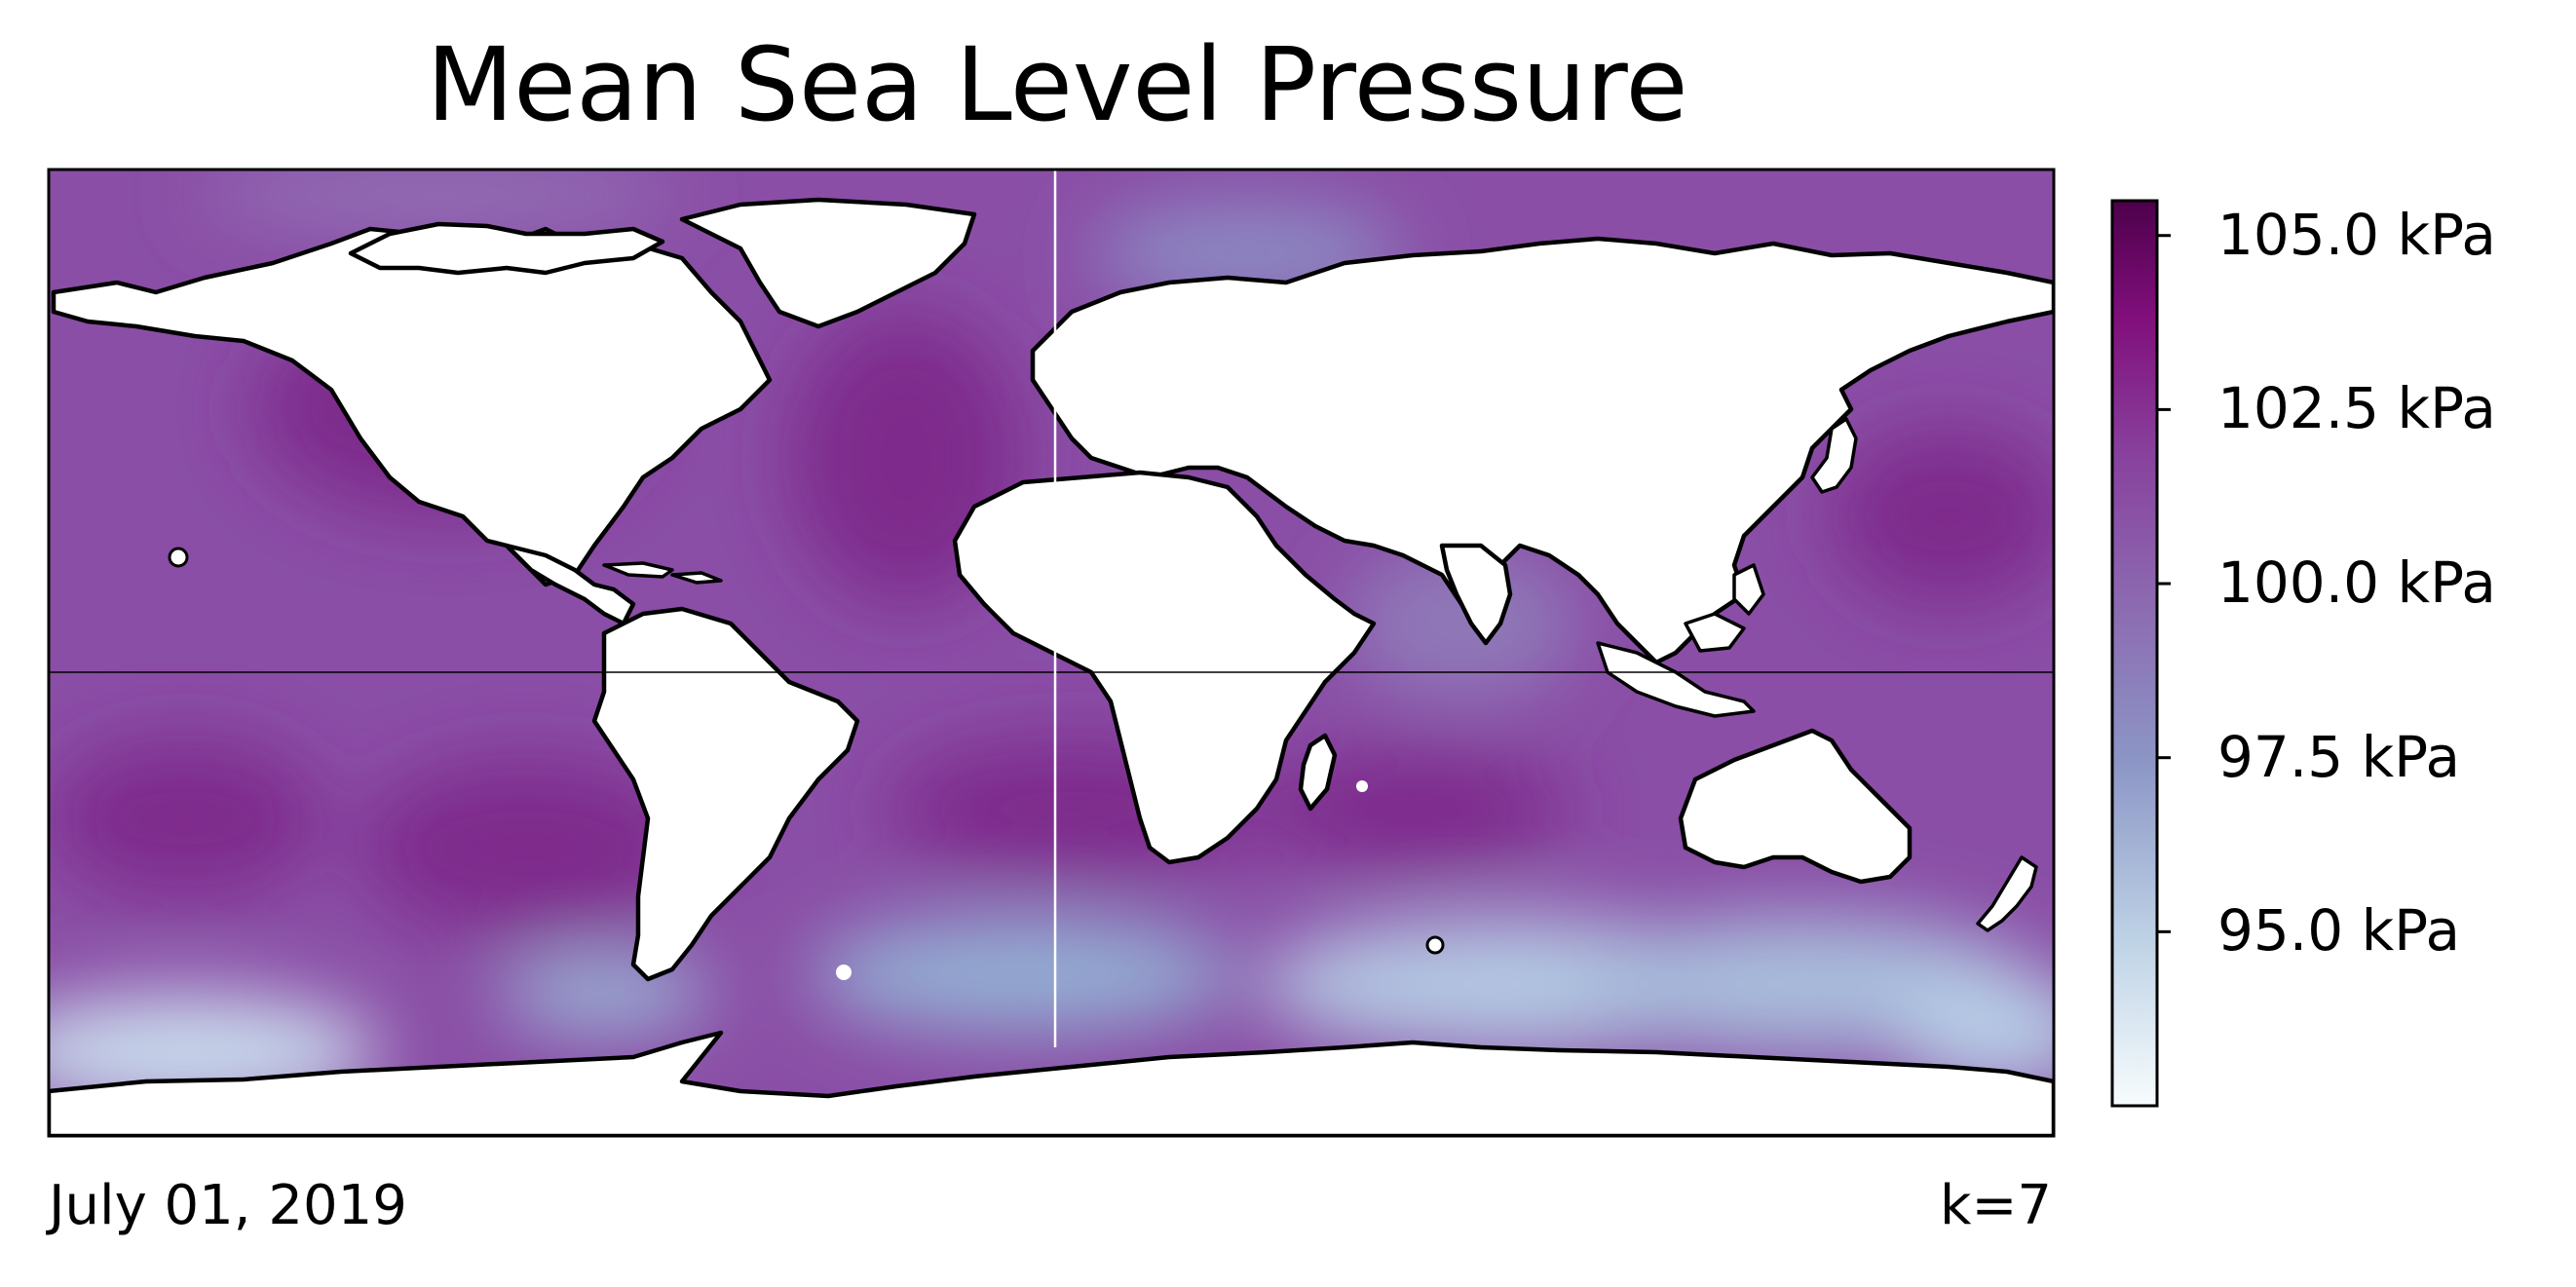 This screenshot has height=1287, width=2576. I want to click on antarctica, so click(1051, 1083).